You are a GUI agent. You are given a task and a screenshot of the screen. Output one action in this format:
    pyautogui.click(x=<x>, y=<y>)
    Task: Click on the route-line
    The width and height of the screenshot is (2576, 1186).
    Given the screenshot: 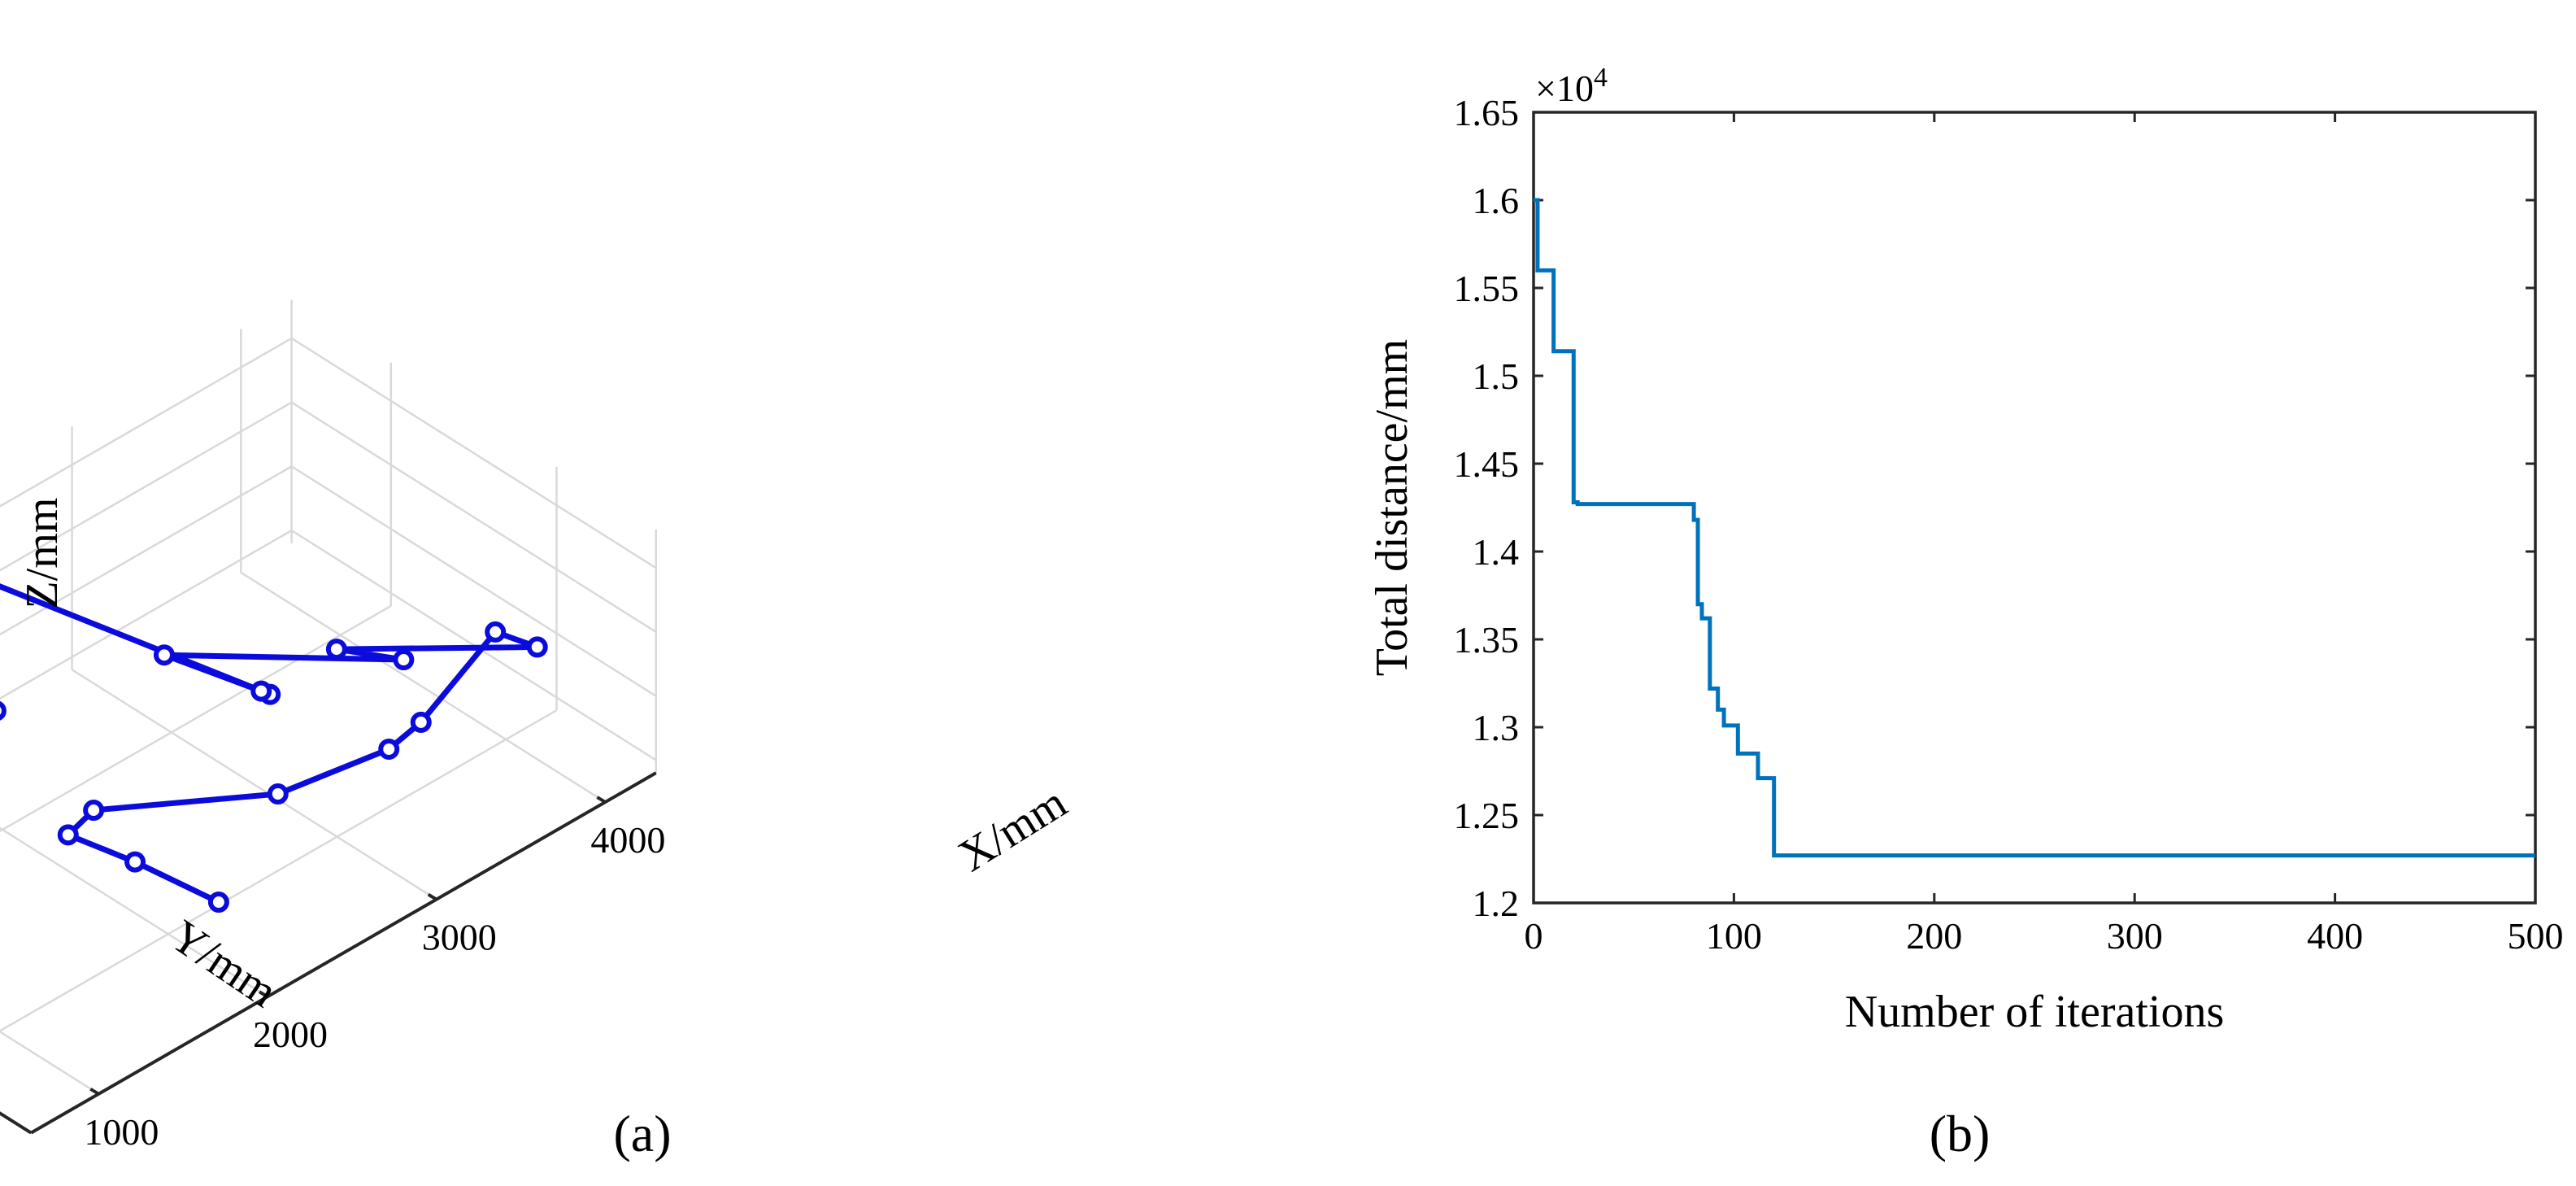 What is the action you would take?
    pyautogui.click(x=271, y=744)
    